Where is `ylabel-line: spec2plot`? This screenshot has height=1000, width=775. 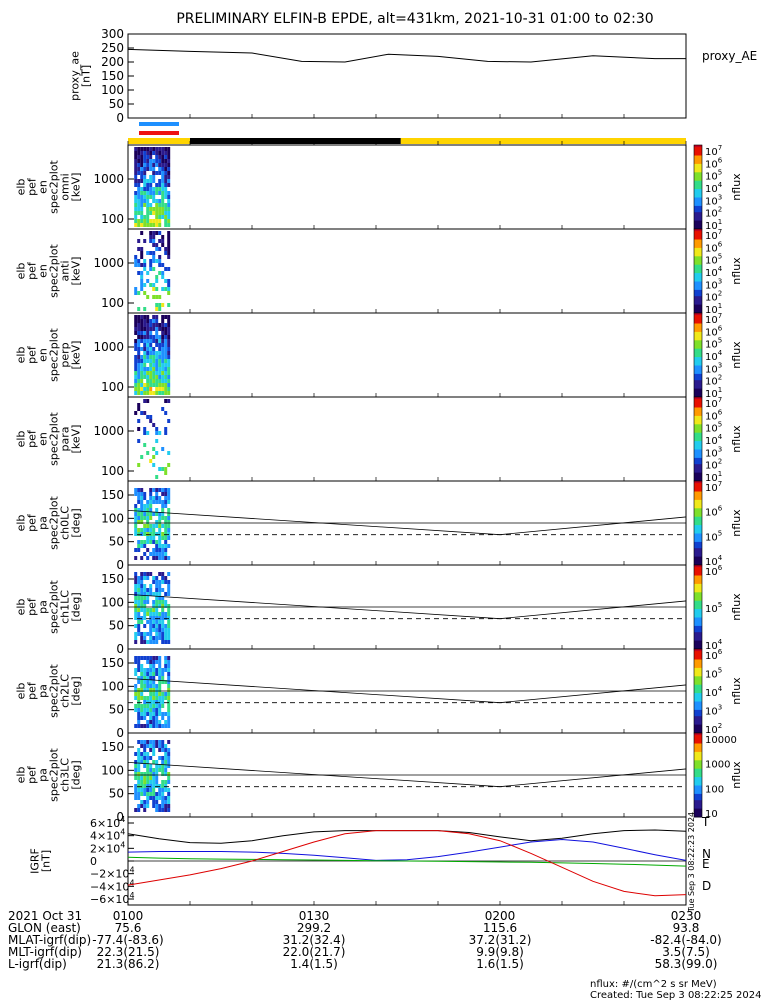 ylabel-line: spec2plot is located at coordinates (54, 187).